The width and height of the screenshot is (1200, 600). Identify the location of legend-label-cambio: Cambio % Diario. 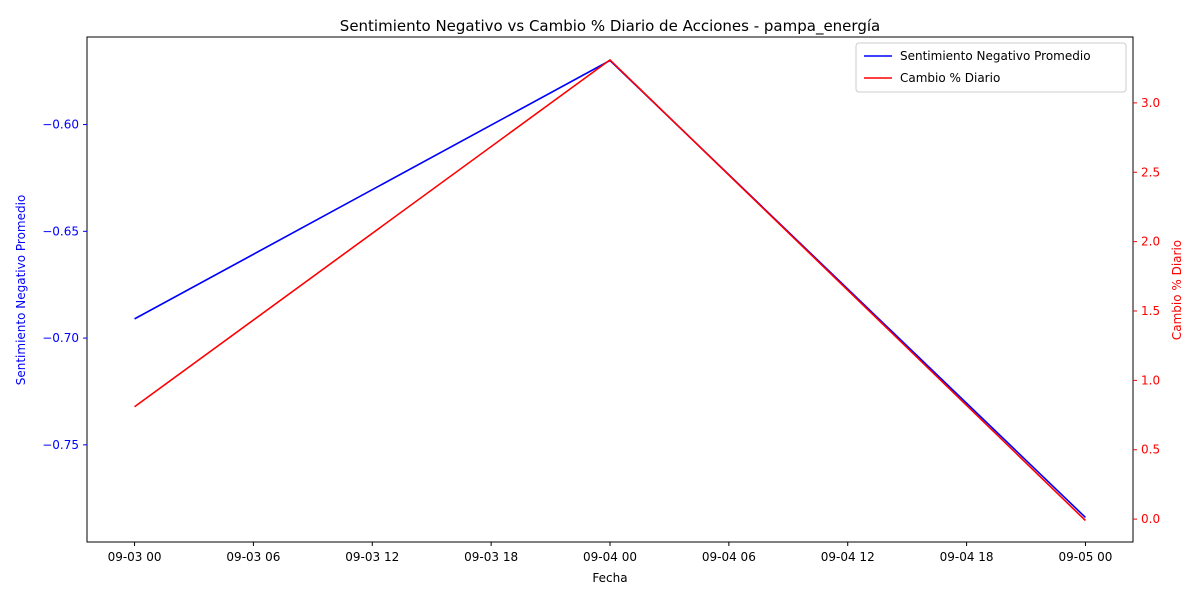
(950, 78).